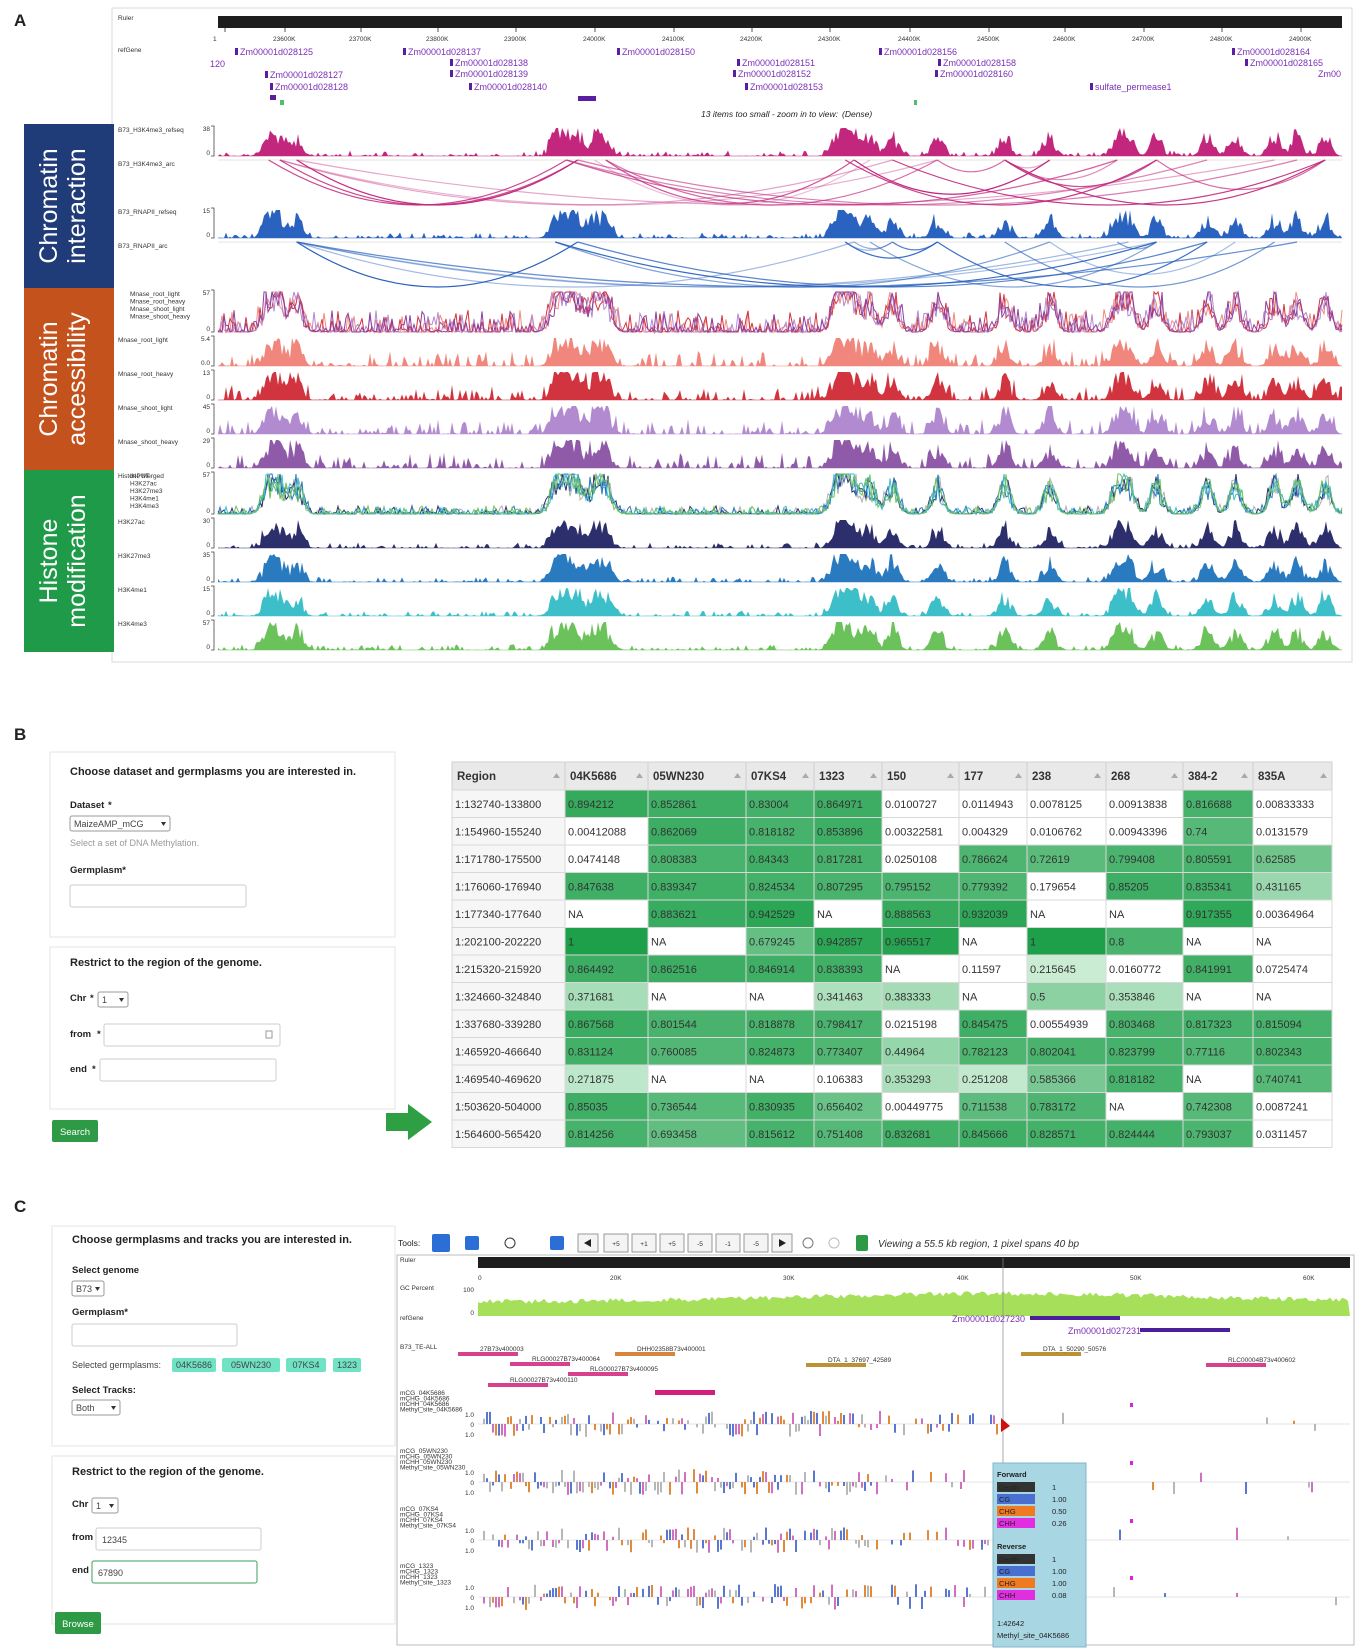 The image size is (1364, 1650). Describe the element at coordinates (1037, 998) in the screenshot. I see `cell-text: 0.5` at that location.